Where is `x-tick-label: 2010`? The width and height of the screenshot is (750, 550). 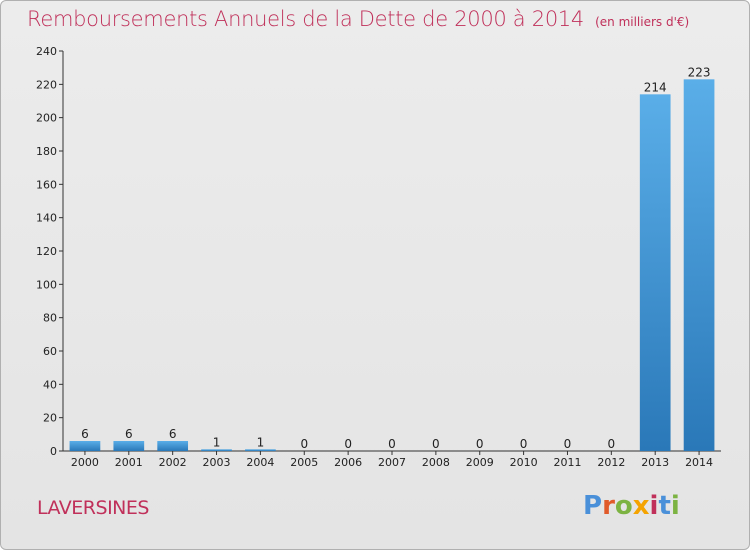 x-tick-label: 2010 is located at coordinates (524, 462).